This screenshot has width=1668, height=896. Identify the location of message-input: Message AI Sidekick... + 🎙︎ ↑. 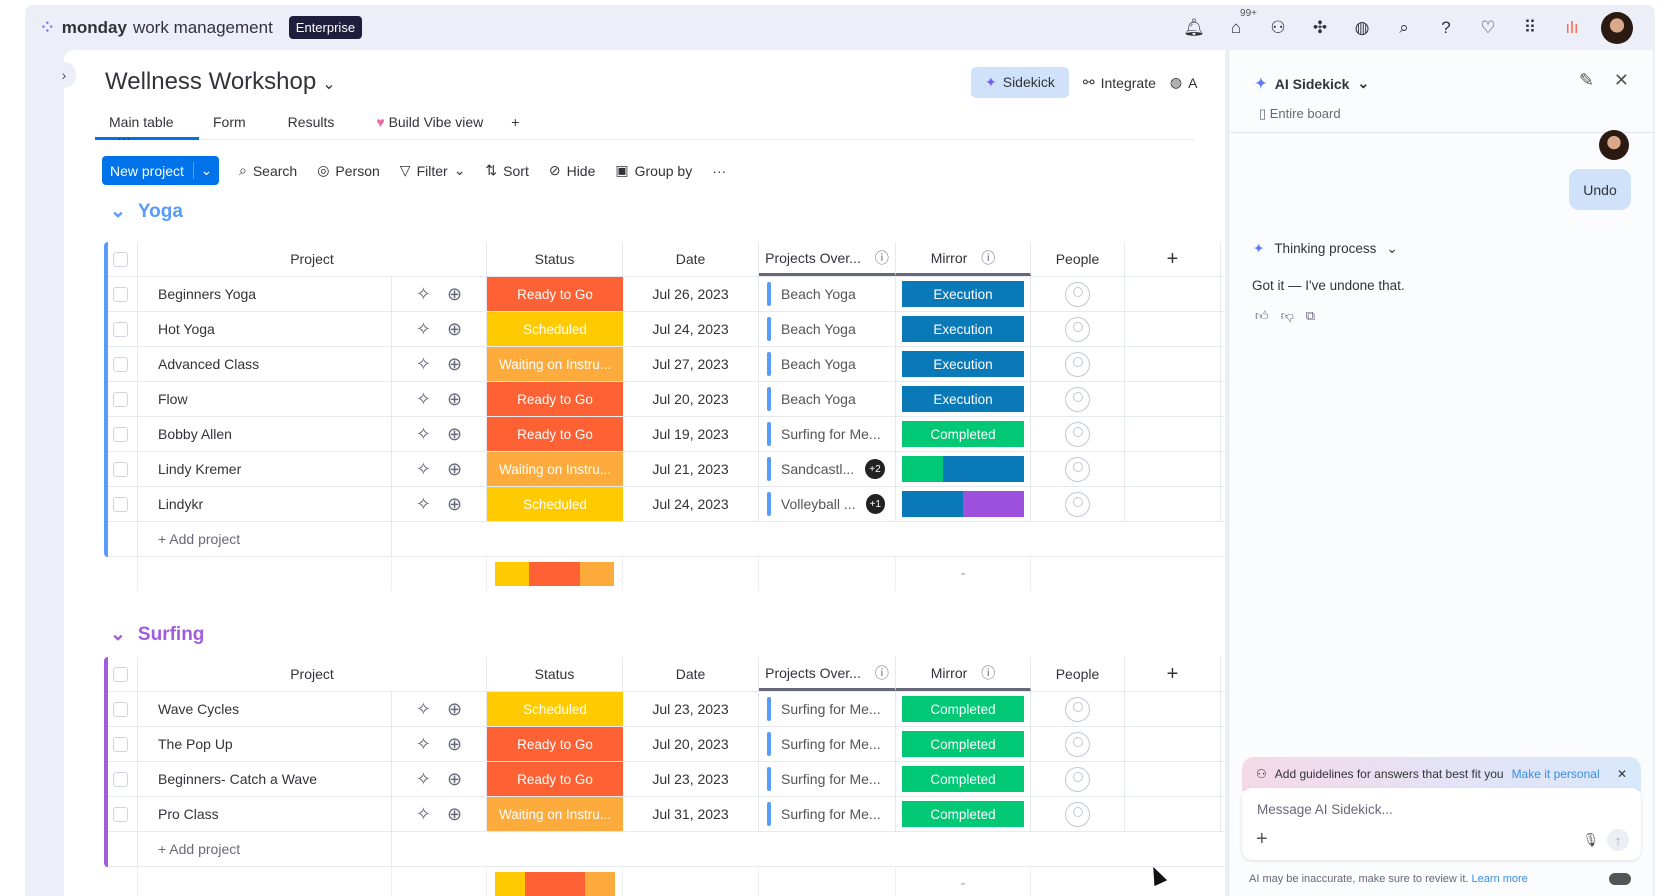
(1441, 824).